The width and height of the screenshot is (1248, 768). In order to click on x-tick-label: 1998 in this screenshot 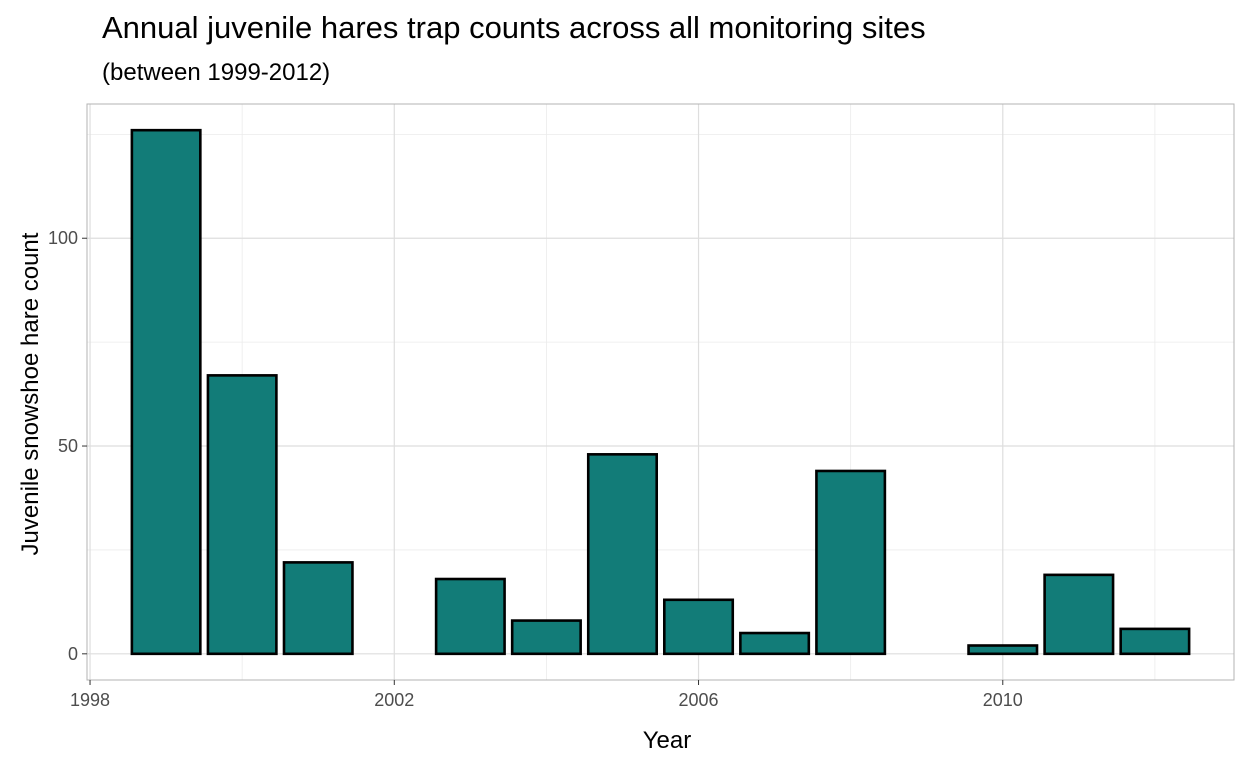, I will do `click(90, 700)`.